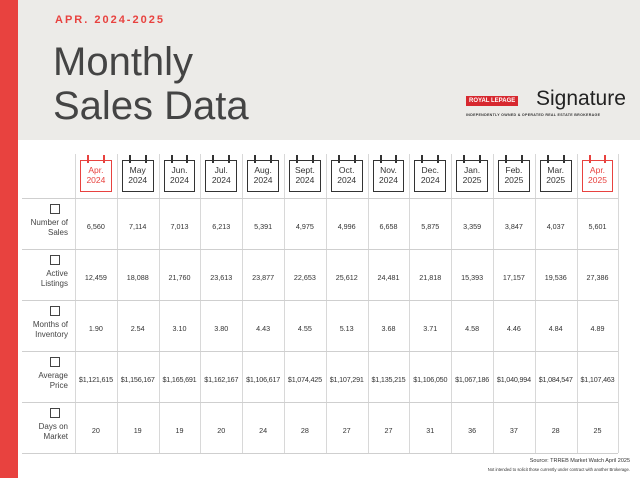  Describe the element at coordinates (555, 379) in the screenshot. I see `cell: $1,084,547` at that location.